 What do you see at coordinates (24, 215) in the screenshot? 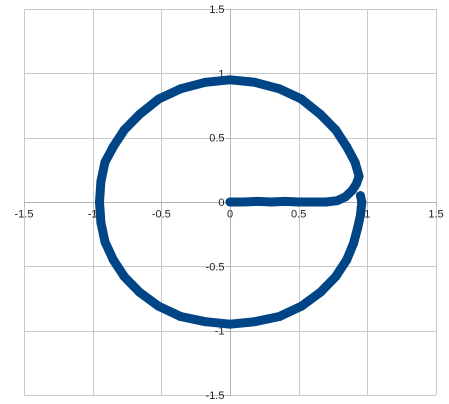
I see `x-tick-label: -1.5` at bounding box center [24, 215].